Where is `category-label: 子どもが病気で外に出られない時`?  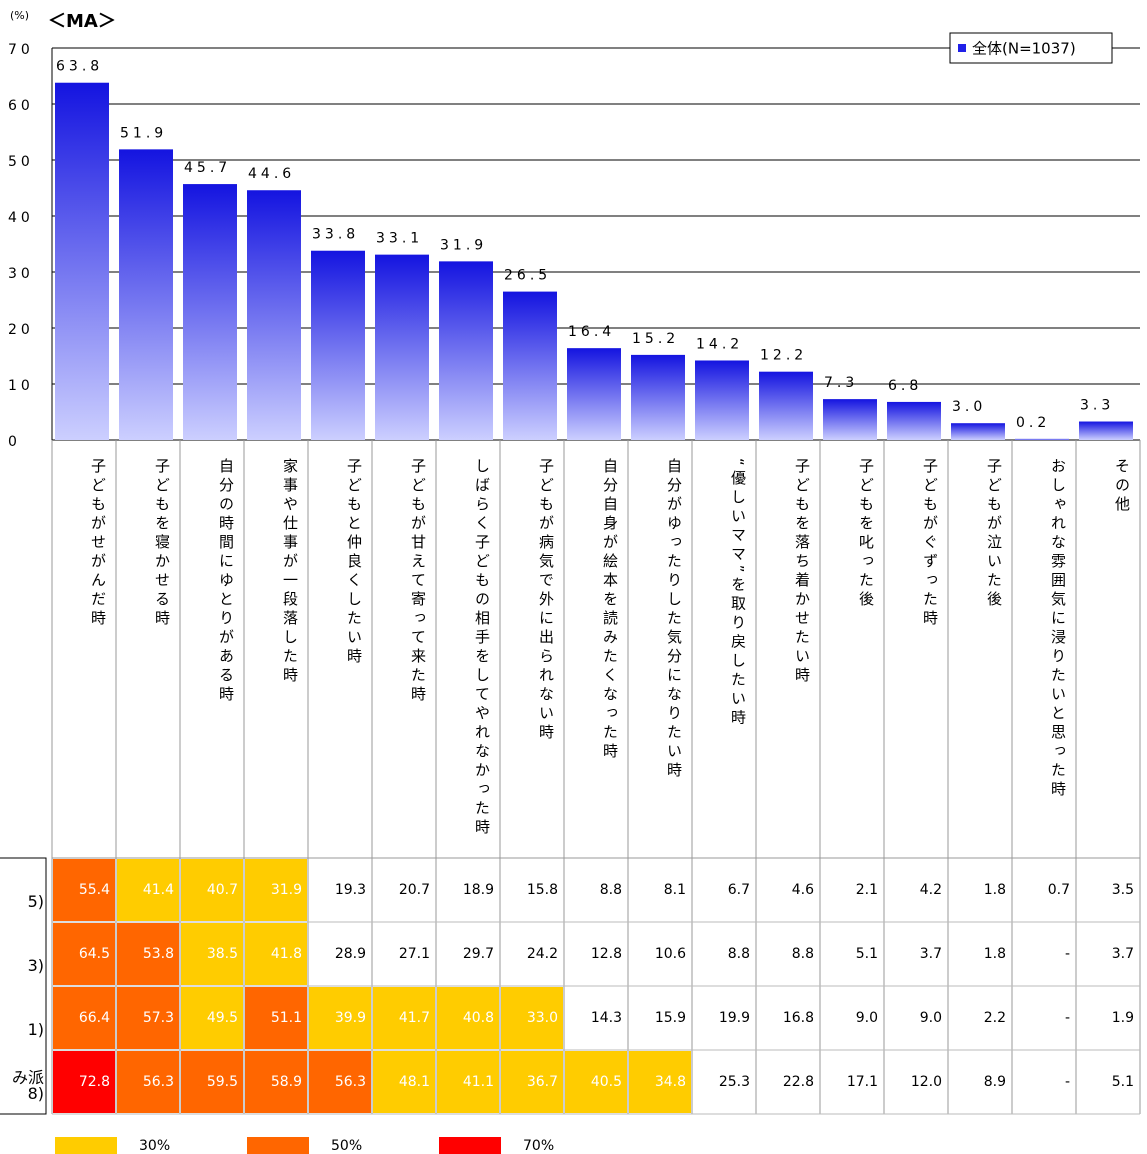 category-label: 子どもが病気で外に出られない時 is located at coordinates (546, 600).